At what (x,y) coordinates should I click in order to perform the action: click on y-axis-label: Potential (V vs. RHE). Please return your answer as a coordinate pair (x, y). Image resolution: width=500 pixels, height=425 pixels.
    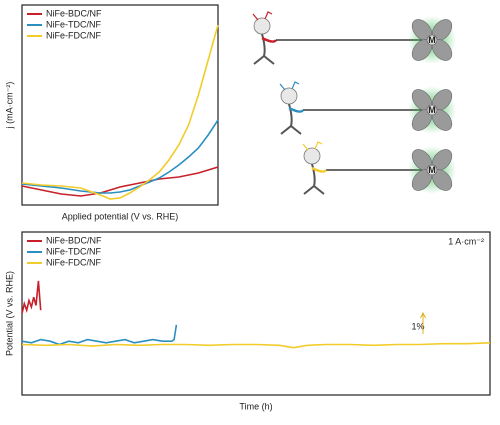
    Looking at the image, I should click on (9, 313).